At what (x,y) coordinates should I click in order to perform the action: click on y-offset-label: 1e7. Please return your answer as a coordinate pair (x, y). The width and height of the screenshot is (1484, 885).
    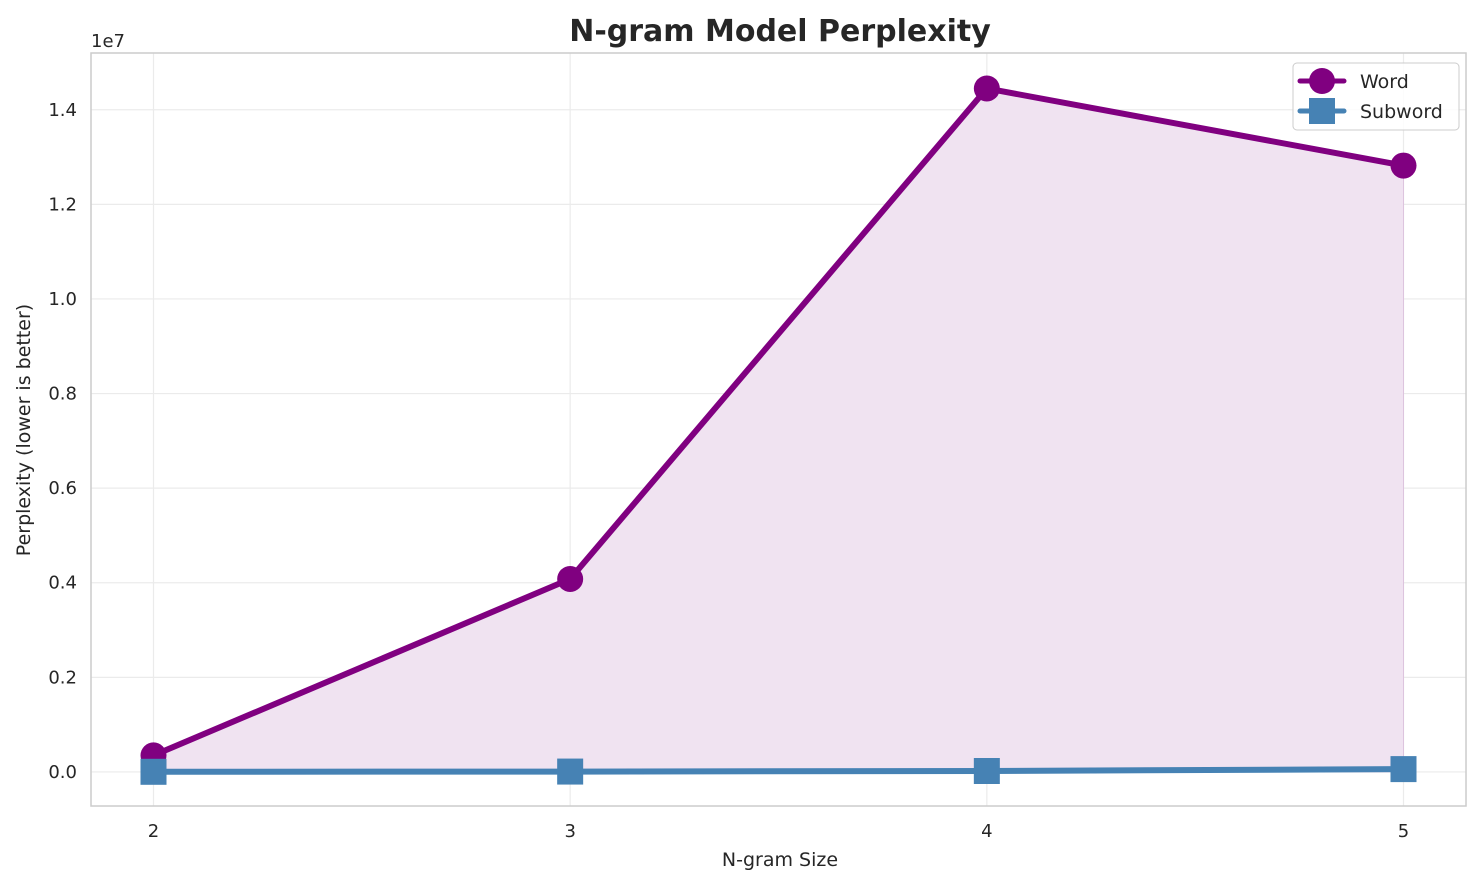
    Looking at the image, I should click on (108, 41).